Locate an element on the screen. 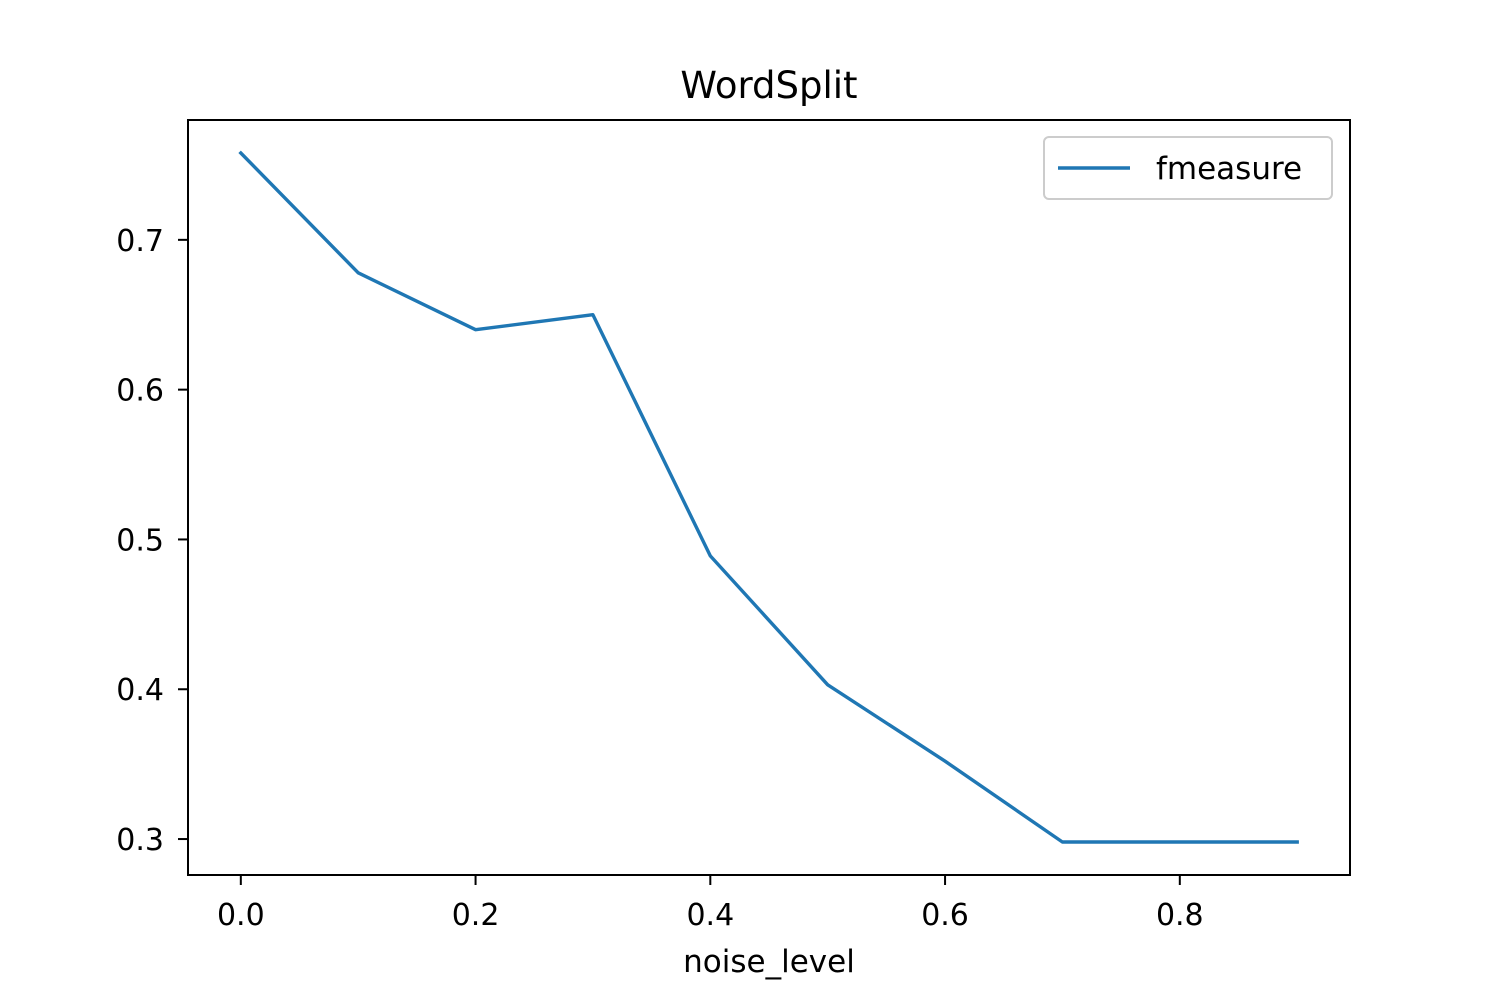 The image size is (1500, 1000). legend: fmeasure is located at coordinates (1188, 168).